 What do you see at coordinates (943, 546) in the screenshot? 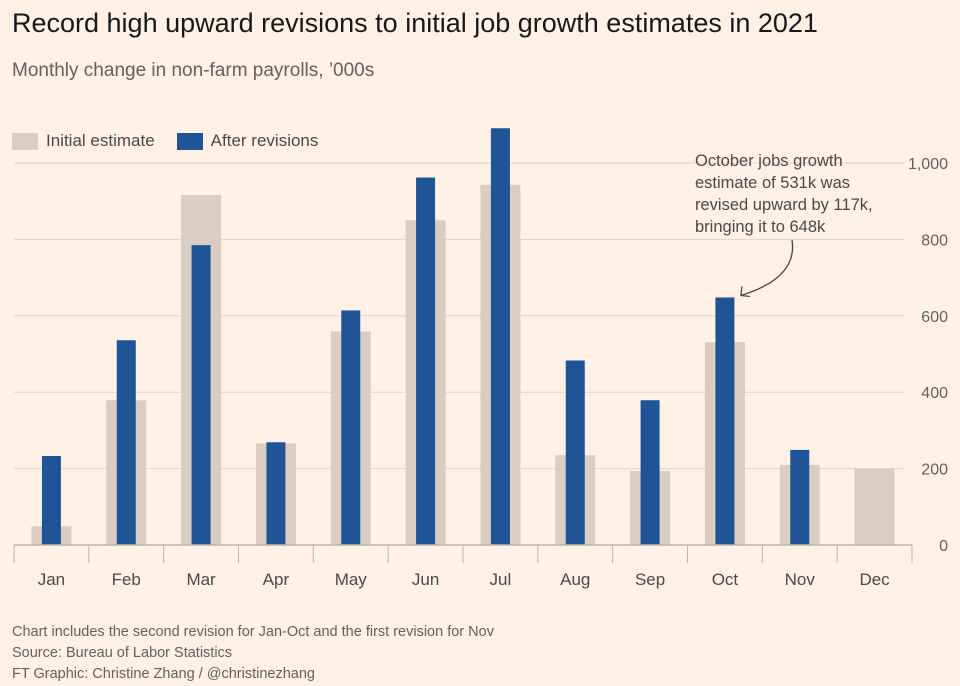
I see `y-tick-label: 0` at bounding box center [943, 546].